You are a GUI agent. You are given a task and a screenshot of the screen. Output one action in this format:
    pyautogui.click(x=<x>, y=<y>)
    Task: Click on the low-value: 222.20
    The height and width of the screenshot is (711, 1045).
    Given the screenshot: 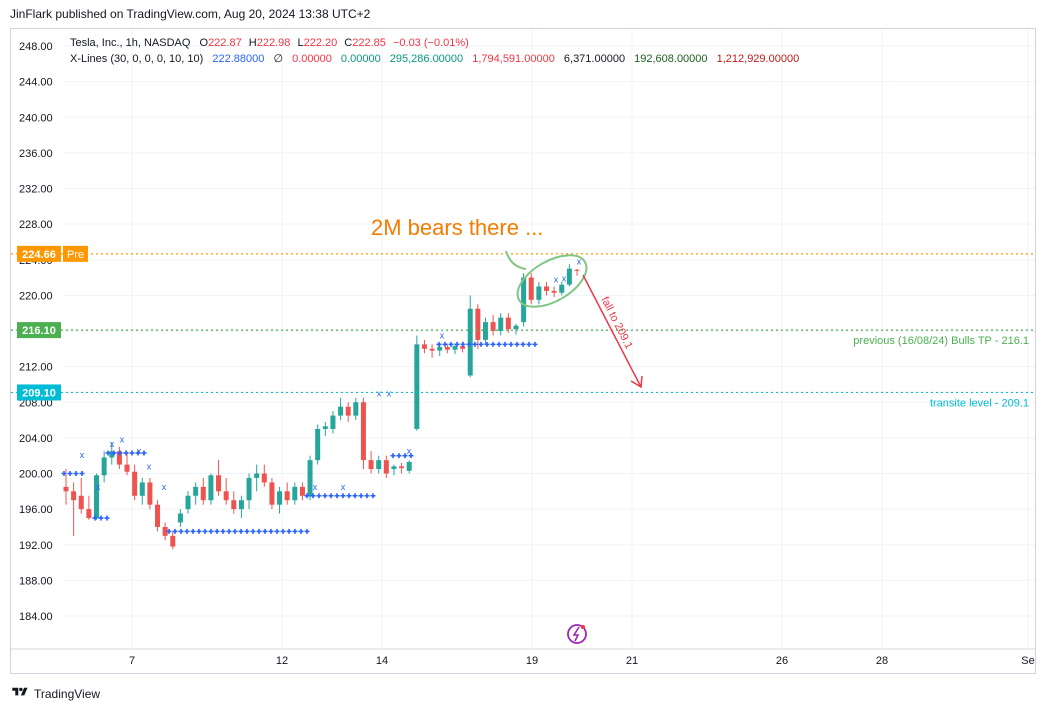 What is the action you would take?
    pyautogui.click(x=320, y=43)
    